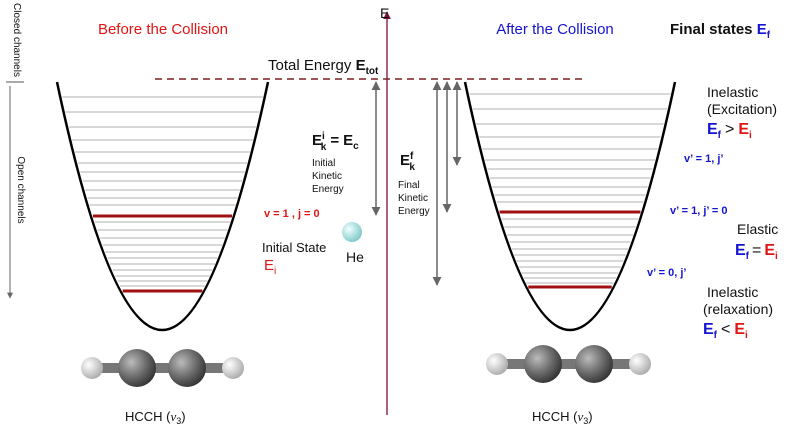 The height and width of the screenshot is (427, 786). What do you see at coordinates (757, 229) in the screenshot?
I see `outcome-line: Elastic` at bounding box center [757, 229].